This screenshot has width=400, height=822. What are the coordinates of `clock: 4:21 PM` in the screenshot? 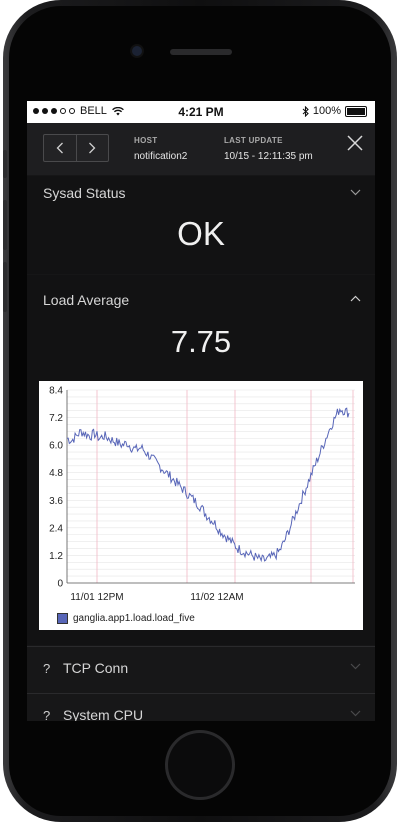 It's located at (201, 112).